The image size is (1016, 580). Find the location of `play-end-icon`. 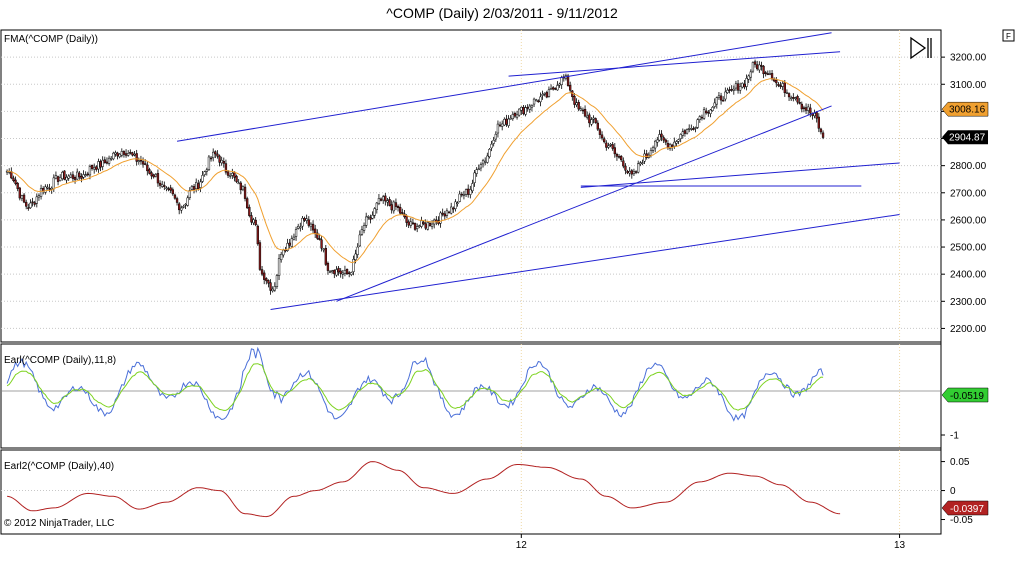

play-end-icon is located at coordinates (921, 48).